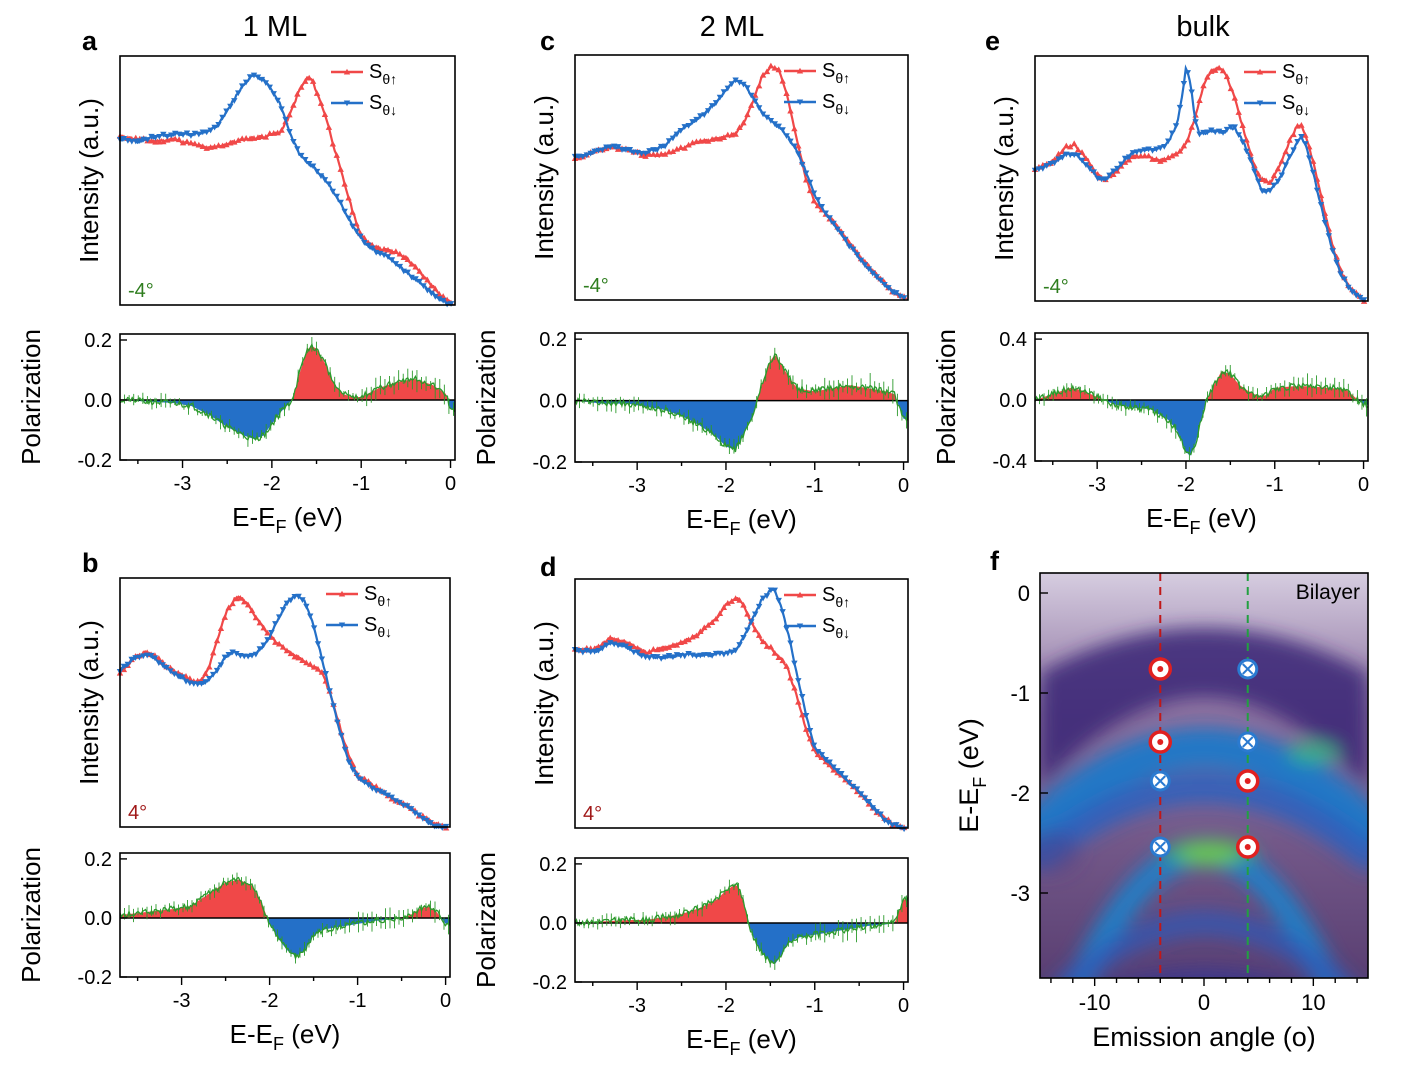  Describe the element at coordinates (1204, 803) in the screenshot. I see `band-layer` at that location.